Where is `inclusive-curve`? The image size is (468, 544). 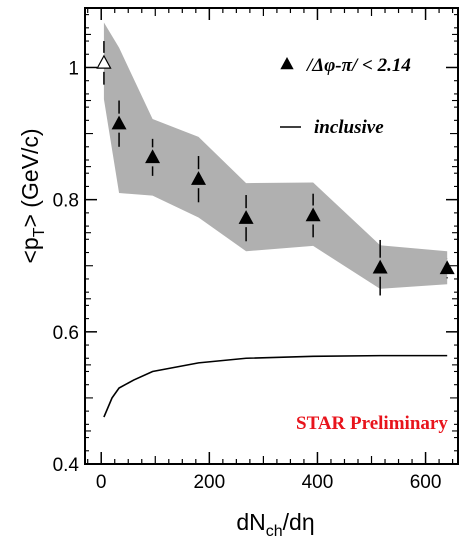
inclusive-curve is located at coordinates (275, 386).